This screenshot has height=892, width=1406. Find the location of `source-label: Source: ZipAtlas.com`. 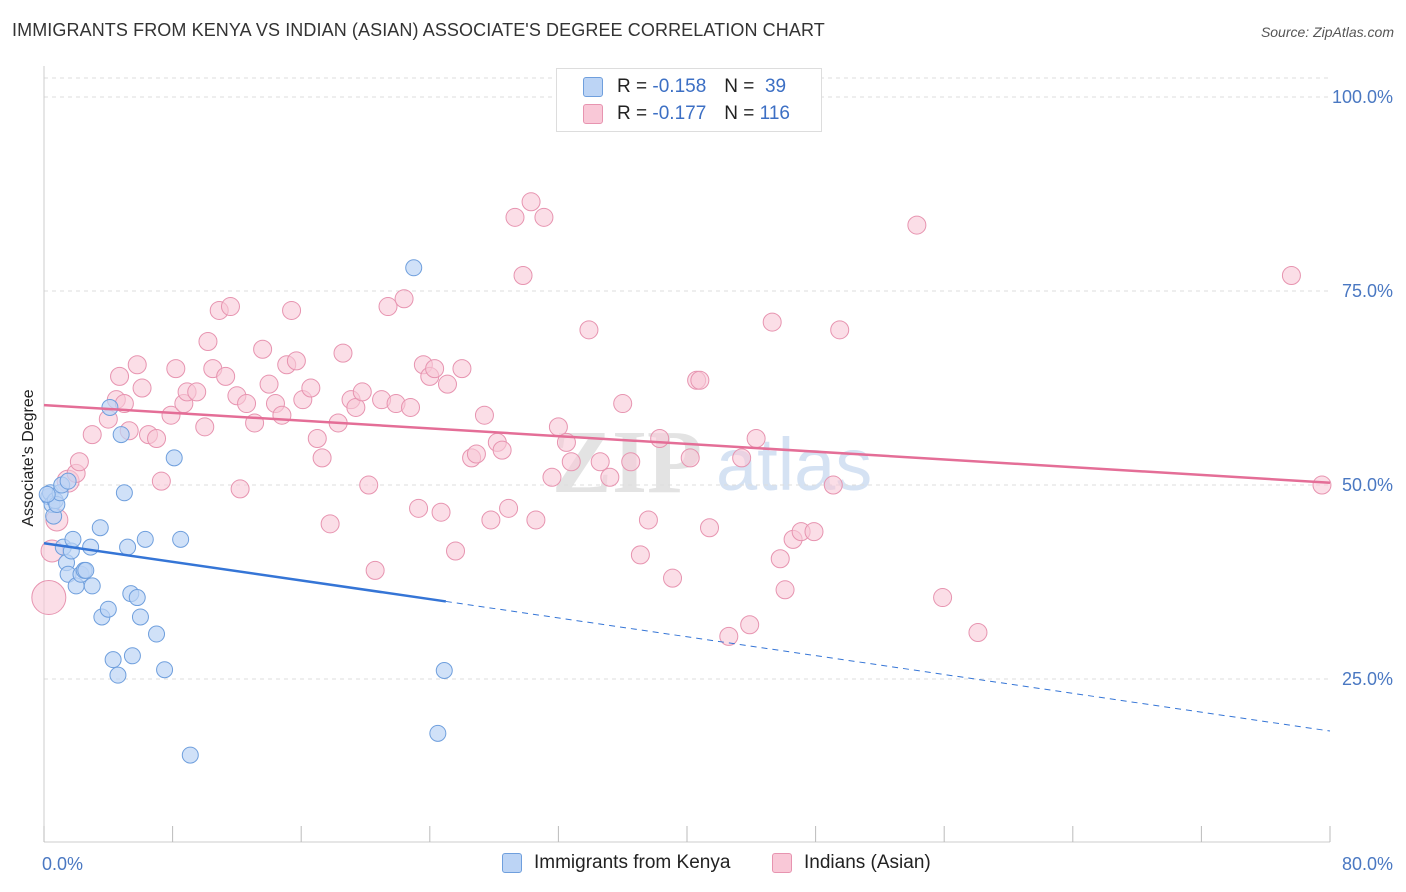

source-label: Source: ZipAtlas.com is located at coordinates (1327, 32).